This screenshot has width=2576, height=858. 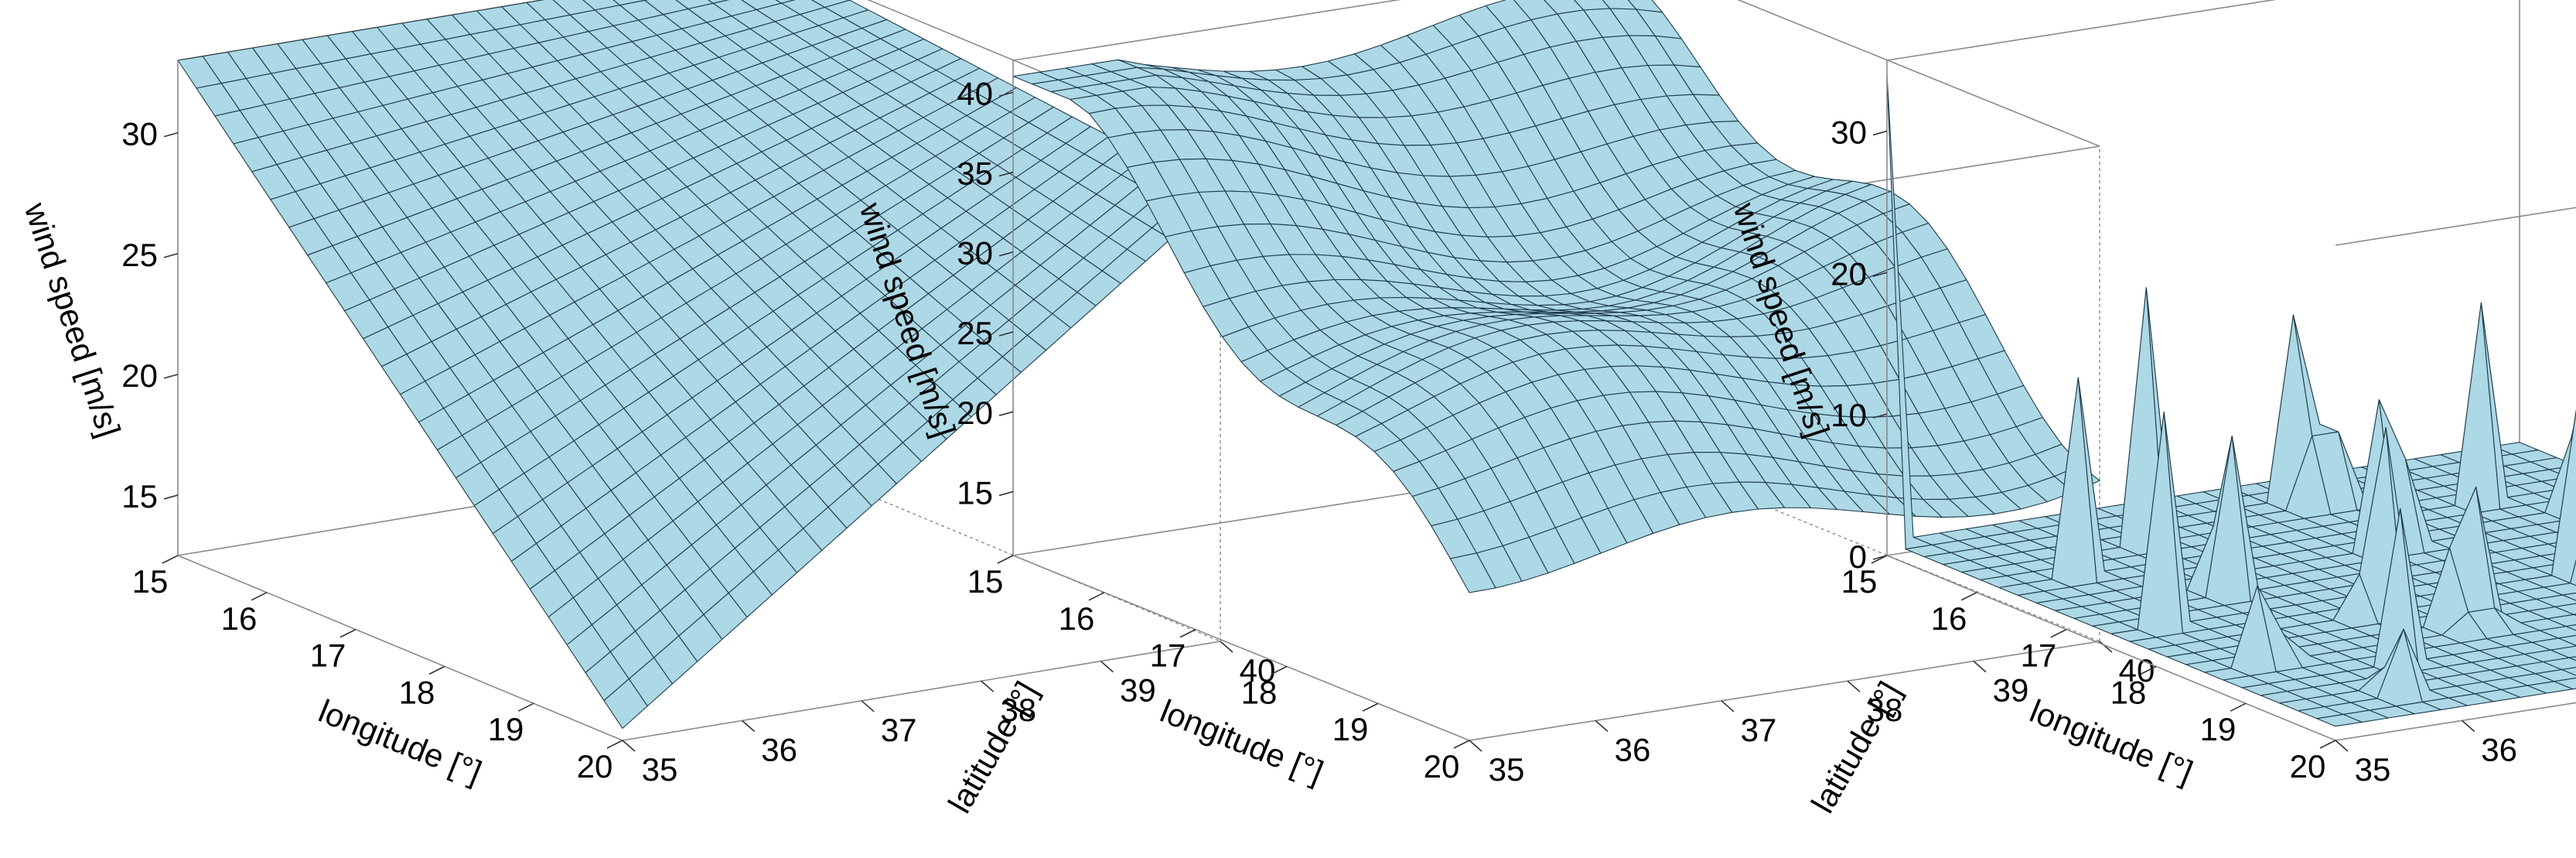 What do you see at coordinates (72, 319) in the screenshot?
I see `z-axis-label: wind speed [m/s]` at bounding box center [72, 319].